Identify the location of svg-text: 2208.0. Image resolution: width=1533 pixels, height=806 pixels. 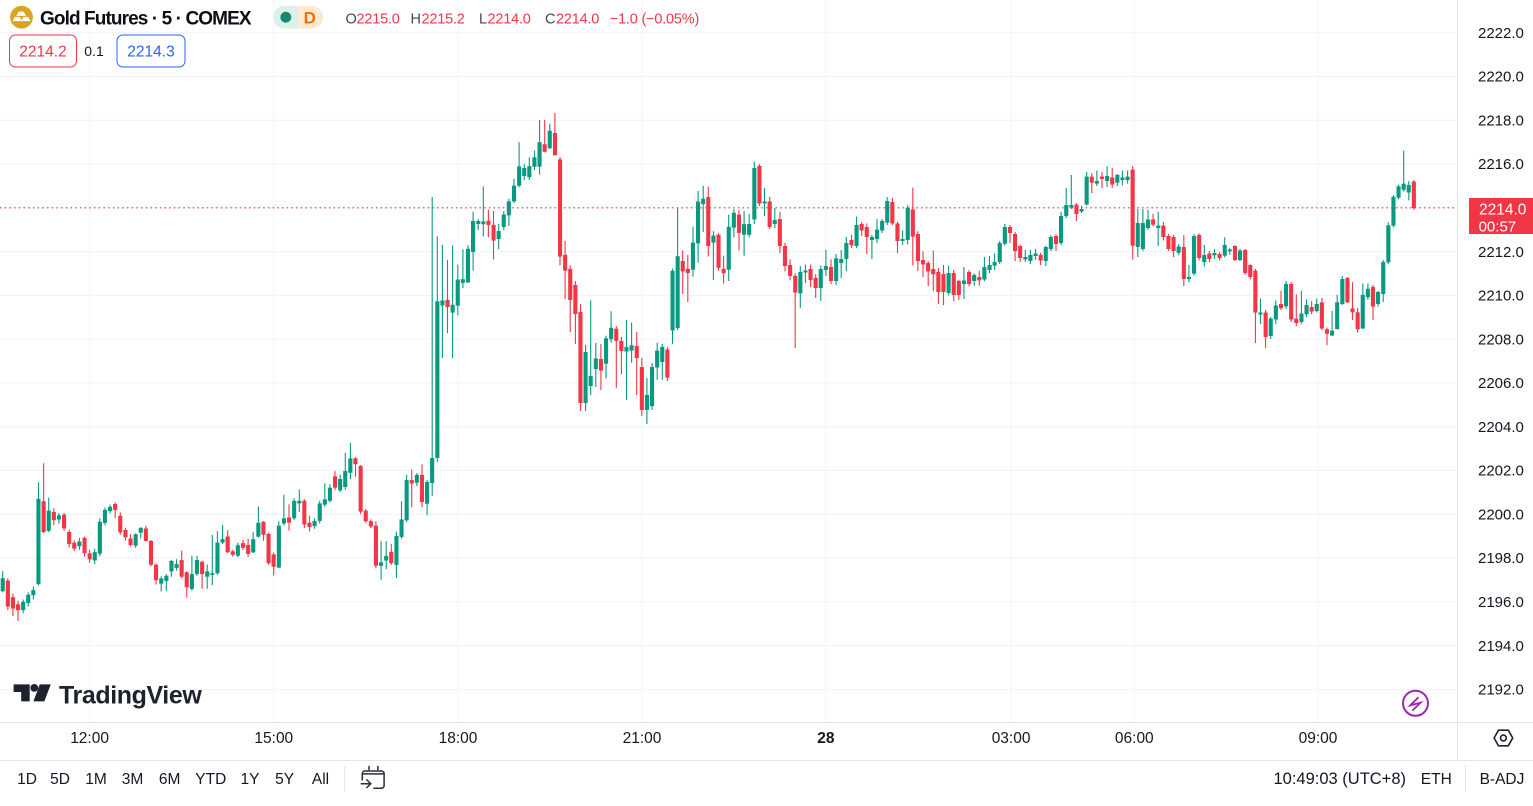
(1501, 339).